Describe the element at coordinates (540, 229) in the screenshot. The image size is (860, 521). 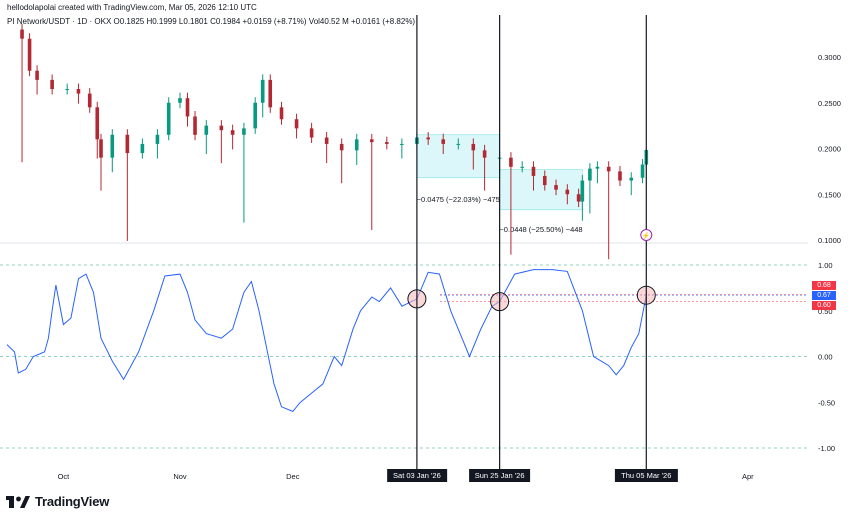
I see `measure-label: −0.0448 (−25.50%) −448` at that location.